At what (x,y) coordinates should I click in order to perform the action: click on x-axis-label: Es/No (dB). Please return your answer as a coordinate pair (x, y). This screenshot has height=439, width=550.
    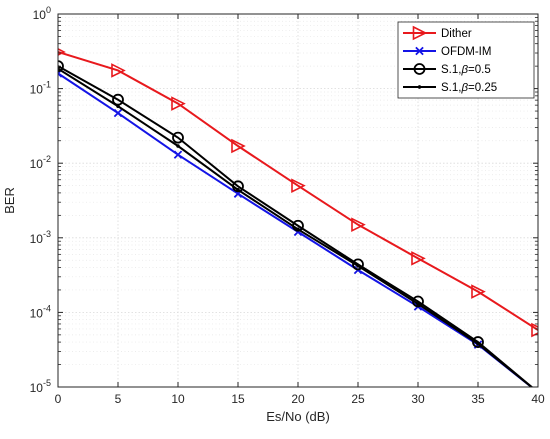
    Looking at the image, I should click on (298, 416).